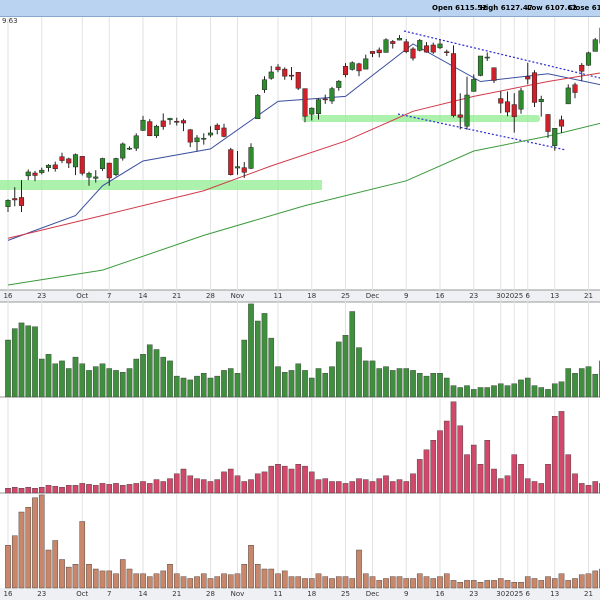 The image size is (600, 600). I want to click on support-zone, so click(421, 118).